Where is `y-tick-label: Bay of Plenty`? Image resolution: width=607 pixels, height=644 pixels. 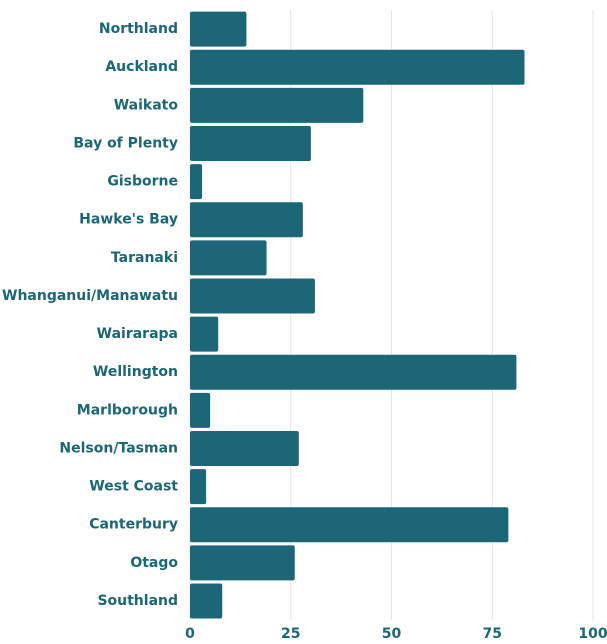
y-tick-label: Bay of Plenty is located at coordinates (125, 143).